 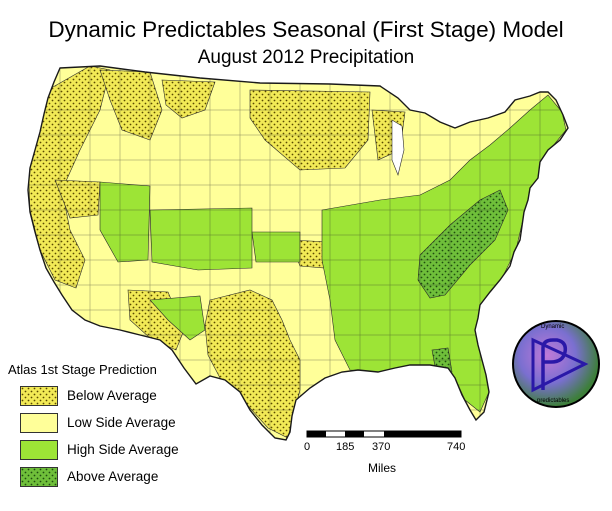 I want to click on logo-bottom-text: predictables, so click(x=553, y=401).